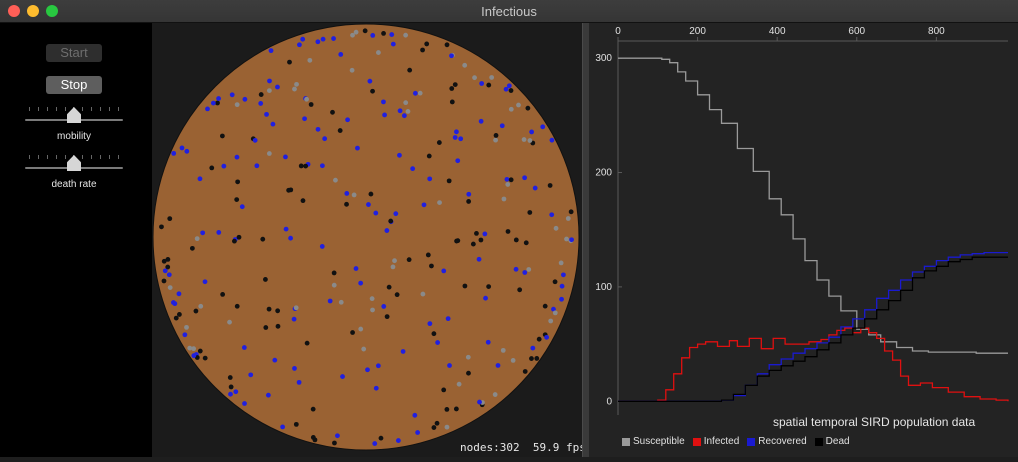 This screenshot has height=462, width=1018. I want to click on chart-title: spatial temporal SIRD population data, so click(874, 422).